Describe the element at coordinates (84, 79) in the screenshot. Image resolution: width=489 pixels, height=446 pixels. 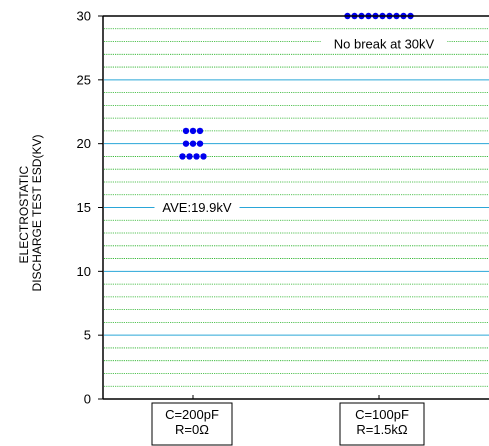
I see `y-tick-label: 25` at that location.